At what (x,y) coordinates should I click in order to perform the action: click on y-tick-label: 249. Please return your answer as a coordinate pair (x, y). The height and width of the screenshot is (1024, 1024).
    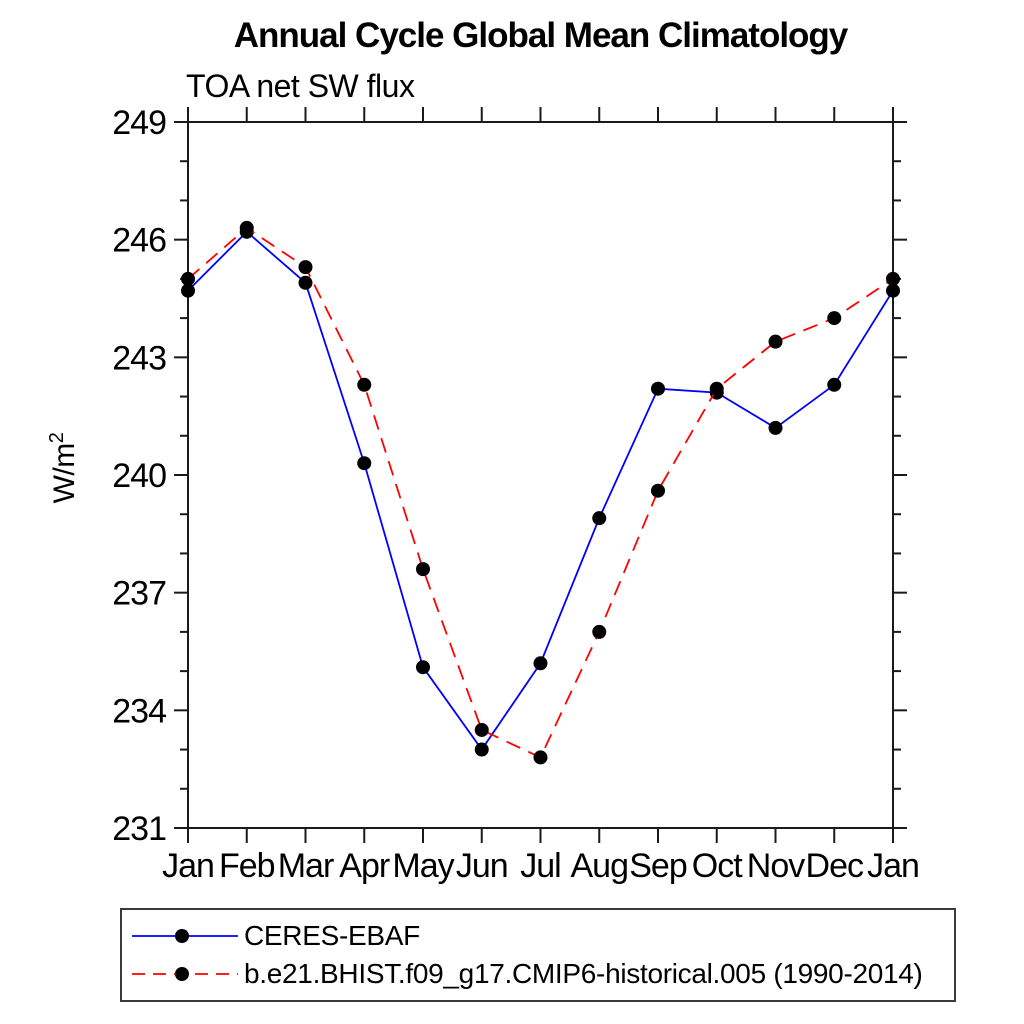
    Looking at the image, I should click on (139, 123).